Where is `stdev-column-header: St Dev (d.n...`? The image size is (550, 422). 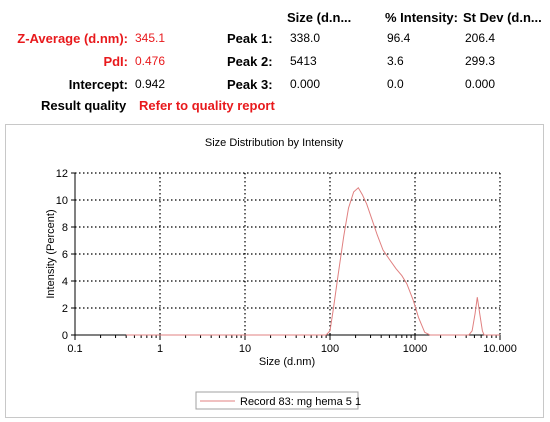 stdev-column-header: St Dev (d.n... is located at coordinates (502, 17).